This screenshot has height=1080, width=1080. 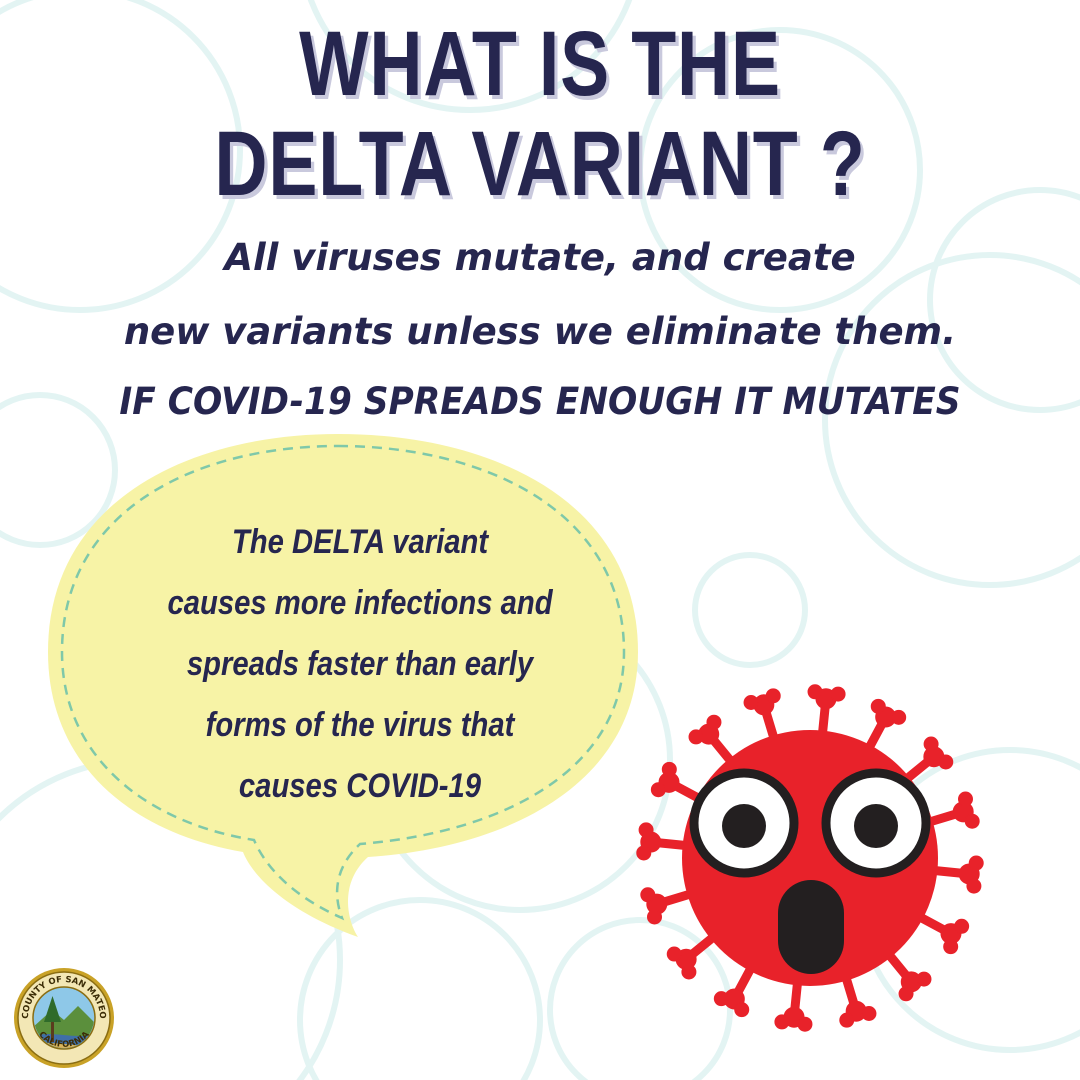 What do you see at coordinates (540, 331) in the screenshot?
I see `intro-line-2: new variants unless we eliminate them.` at bounding box center [540, 331].